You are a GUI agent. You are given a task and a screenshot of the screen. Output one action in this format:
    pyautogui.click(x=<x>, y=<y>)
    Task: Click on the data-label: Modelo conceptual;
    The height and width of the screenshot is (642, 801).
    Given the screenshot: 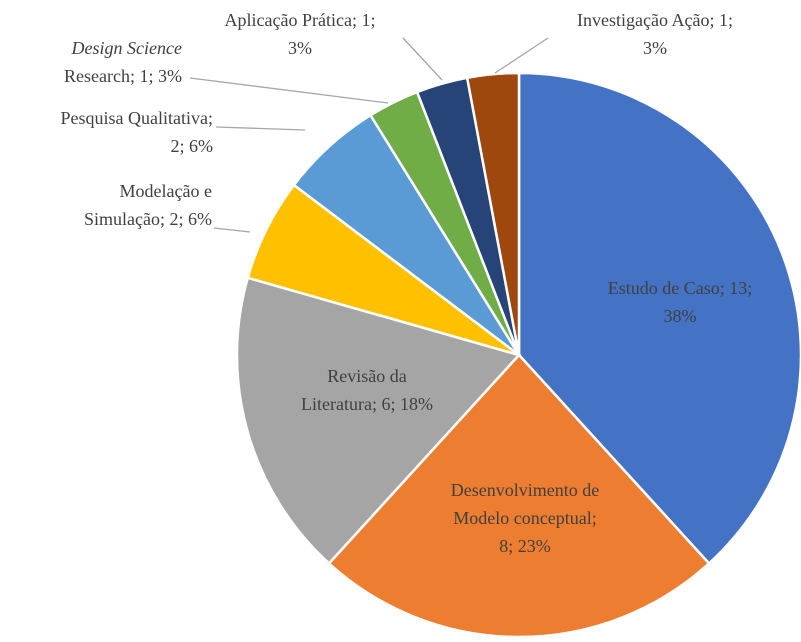 What is the action you would take?
    pyautogui.click(x=524, y=518)
    